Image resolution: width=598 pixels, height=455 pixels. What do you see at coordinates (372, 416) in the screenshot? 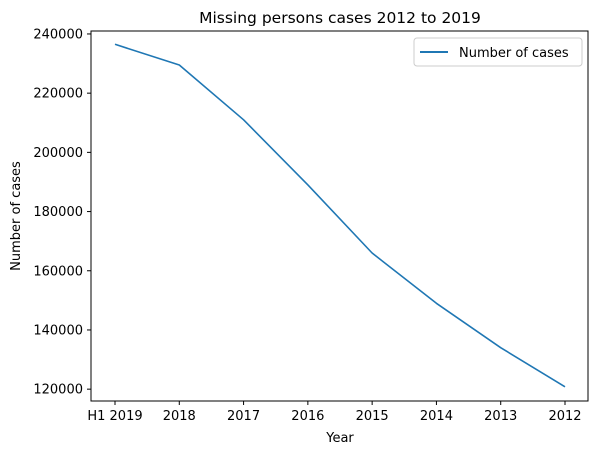
I see `x-tick-label: 2015` at bounding box center [372, 416].